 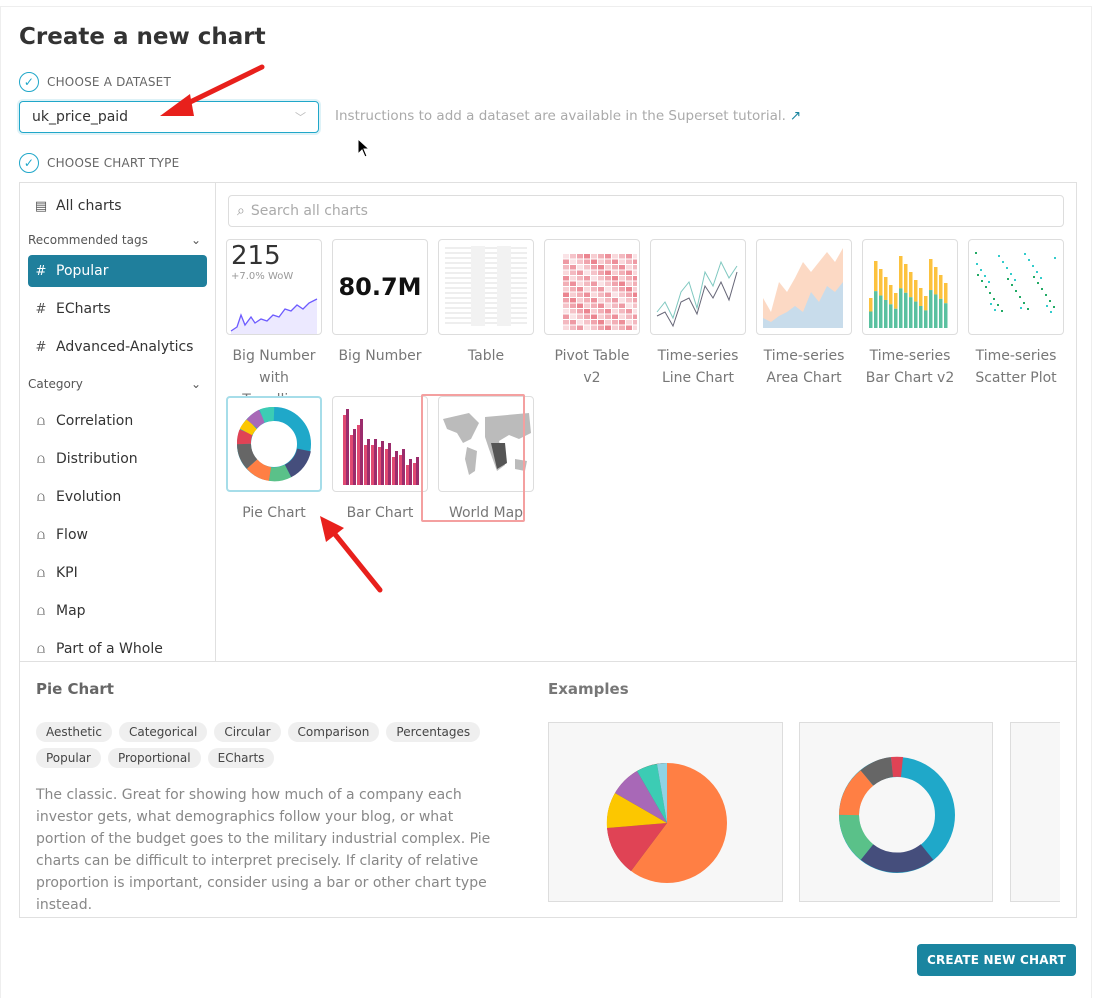 What do you see at coordinates (67, 573) in the screenshot?
I see `item-label: KPI` at bounding box center [67, 573].